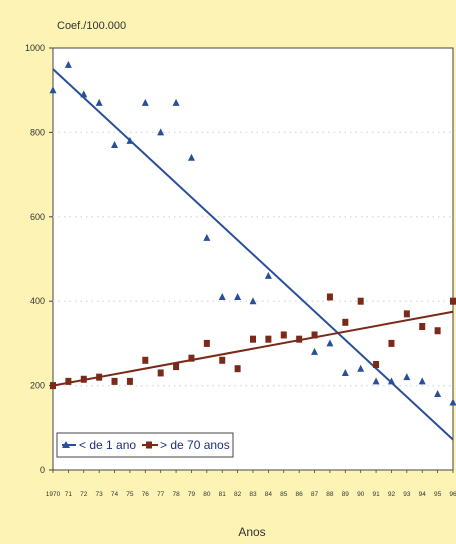 This screenshot has height=544, width=456. Describe the element at coordinates (192, 494) in the screenshot. I see `x-tick-label-1979: 79` at that location.